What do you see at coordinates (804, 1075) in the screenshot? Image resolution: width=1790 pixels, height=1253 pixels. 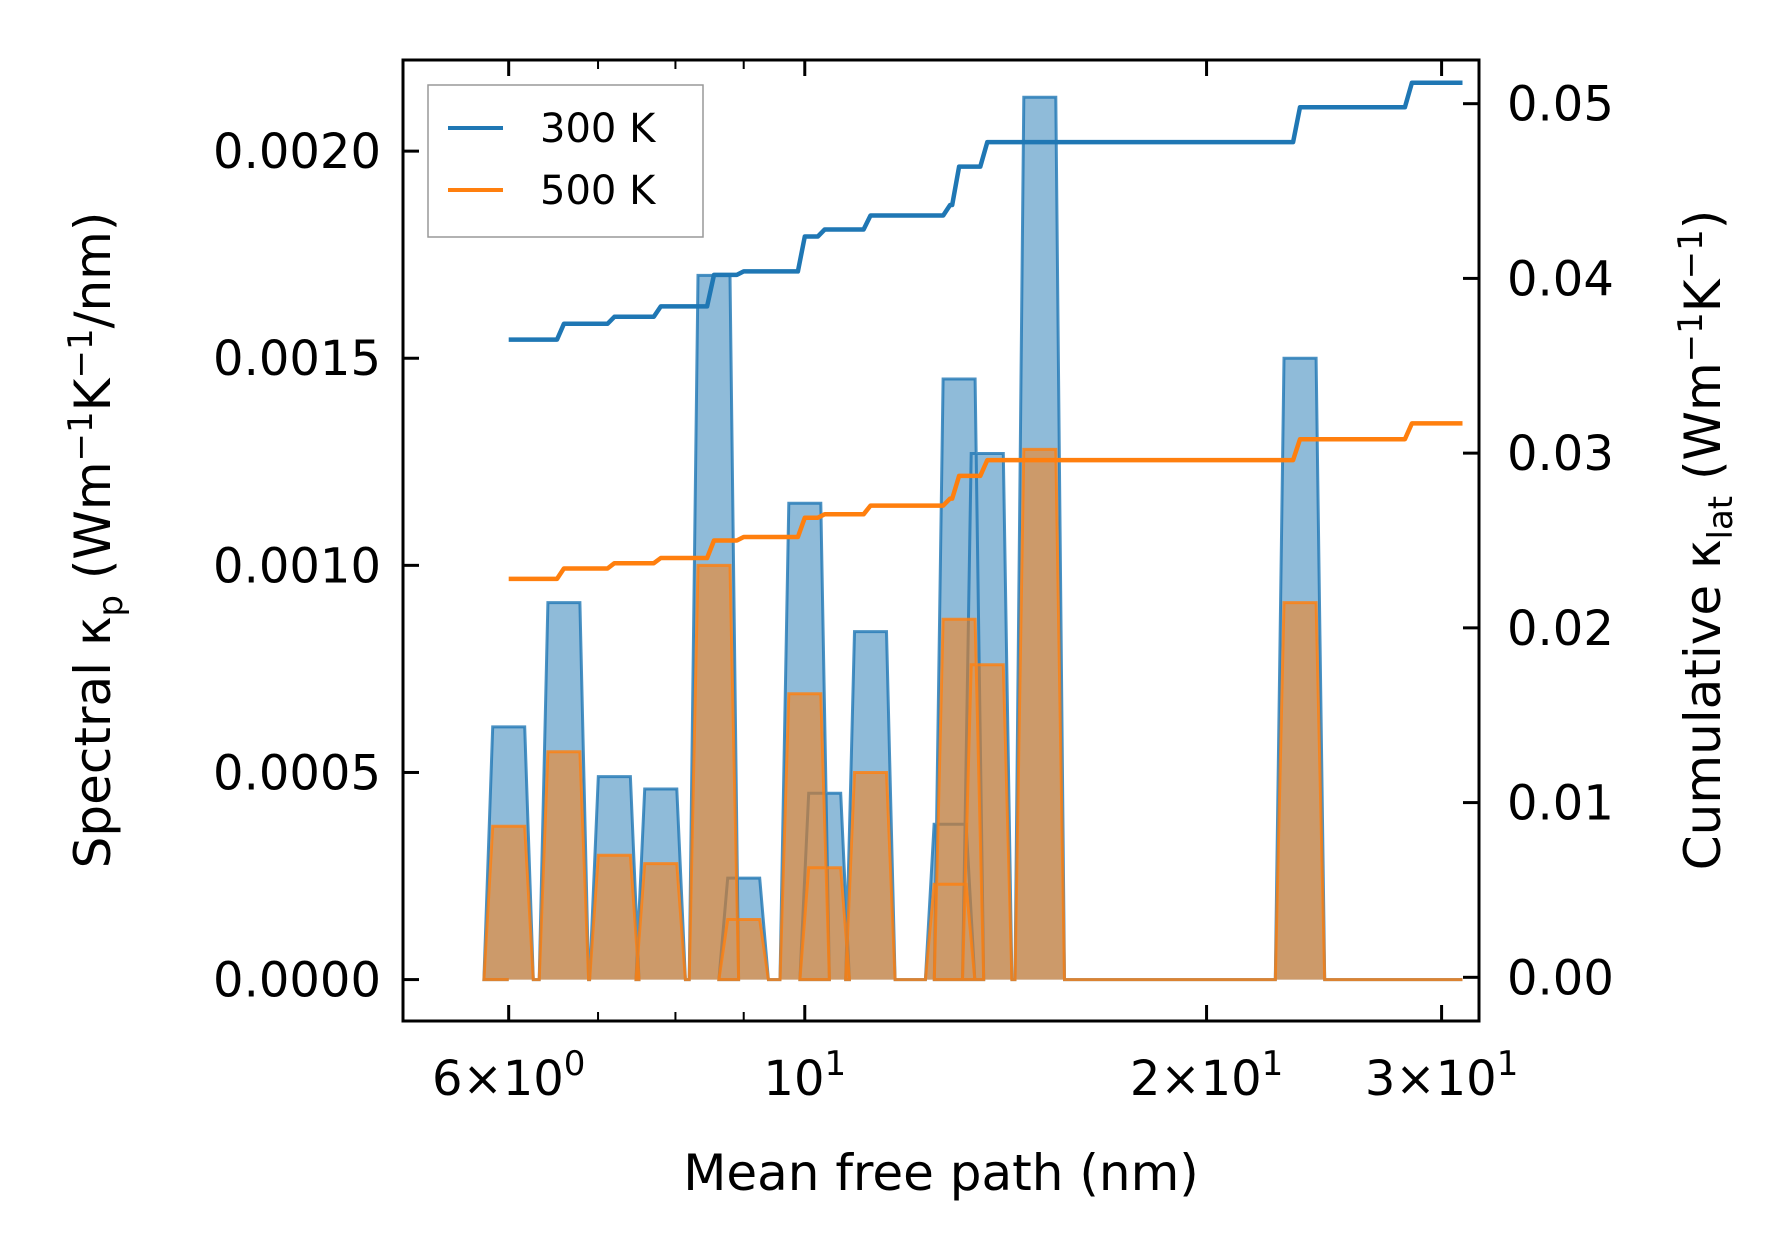 I see `x-tick-label: 101` at bounding box center [804, 1075].